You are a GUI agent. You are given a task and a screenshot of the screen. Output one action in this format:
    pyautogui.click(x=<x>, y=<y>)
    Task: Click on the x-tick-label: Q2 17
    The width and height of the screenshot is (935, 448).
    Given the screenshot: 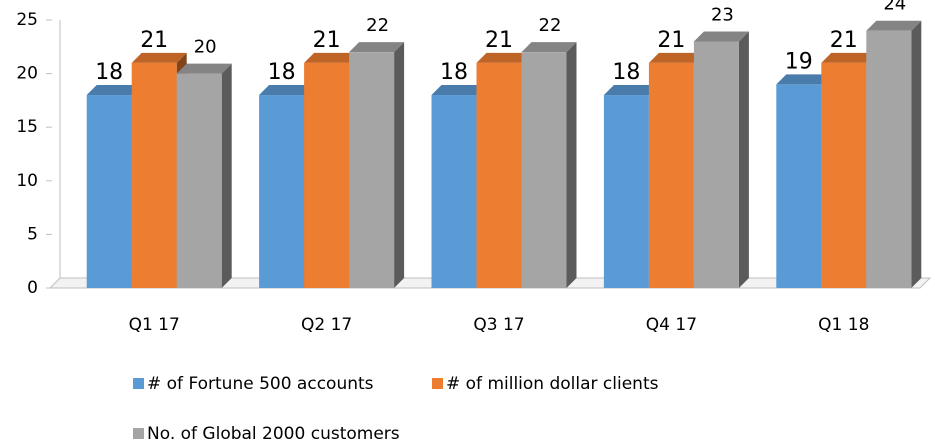 What is the action you would take?
    pyautogui.click(x=326, y=325)
    